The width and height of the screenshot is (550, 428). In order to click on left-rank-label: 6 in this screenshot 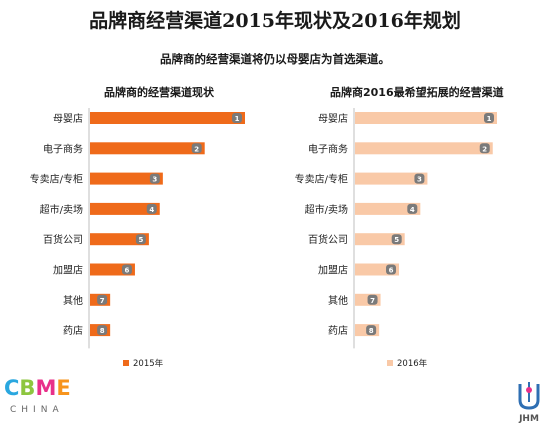, I will do `click(127, 271)`.